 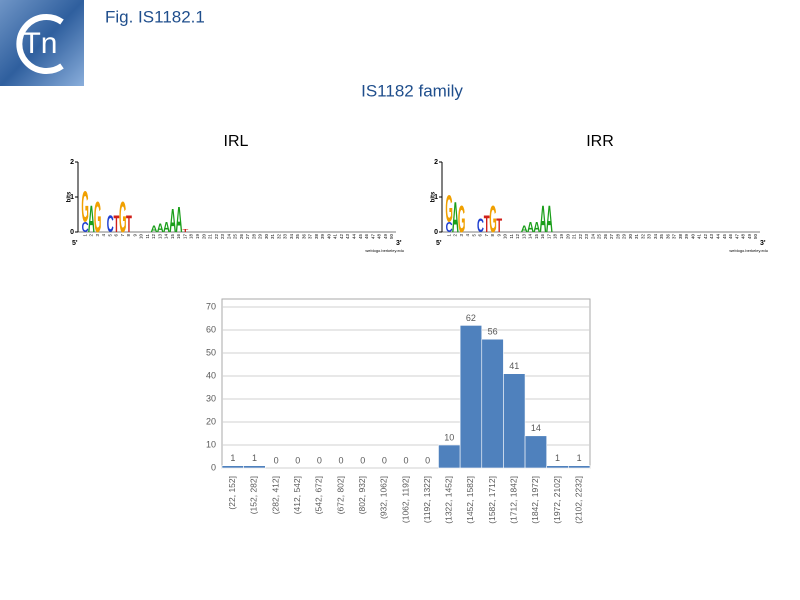 What do you see at coordinates (486, 235) in the screenshot?
I see `logo-position-label: 7` at bounding box center [486, 235].